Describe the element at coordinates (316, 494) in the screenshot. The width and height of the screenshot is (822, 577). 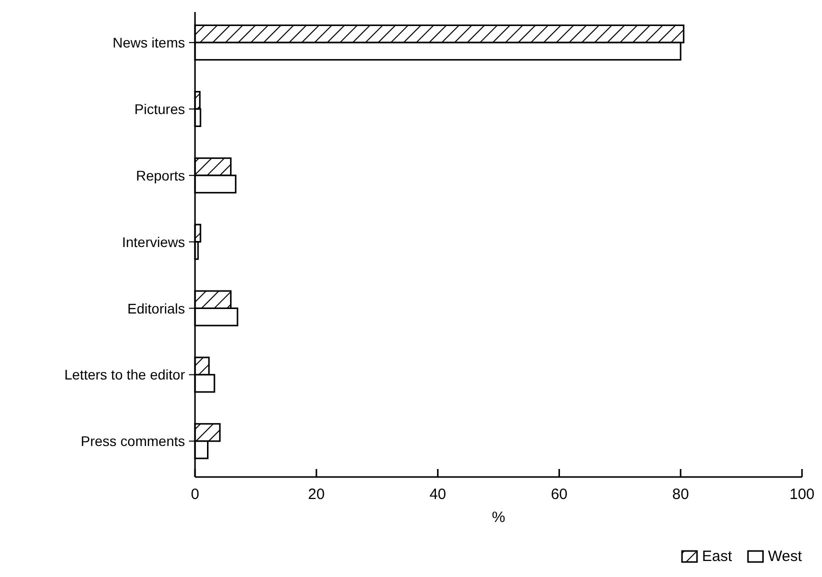
I see `x-tick-label: 20` at that location.